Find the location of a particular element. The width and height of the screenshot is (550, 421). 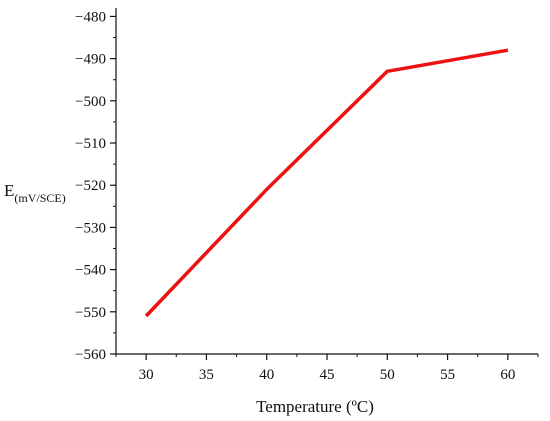

y-axis-title-main: E is located at coordinates (9, 190).